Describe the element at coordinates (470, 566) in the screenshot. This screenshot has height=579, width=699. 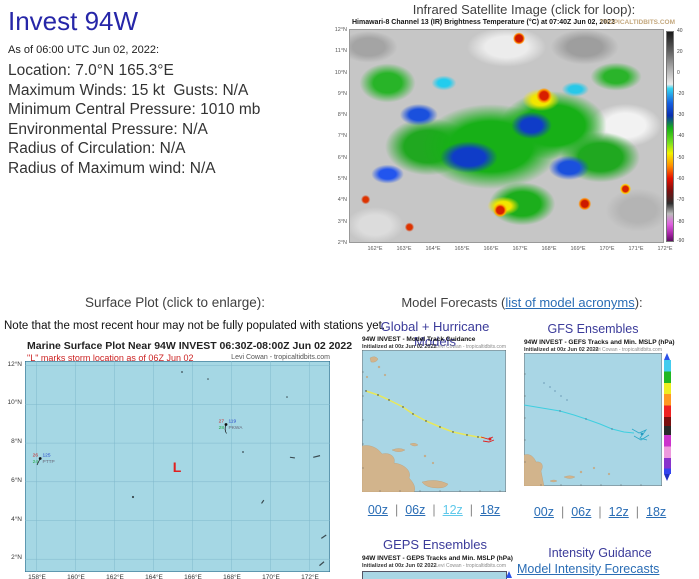
I see `geps-credit: Levi Cowan - tropicaltidbits.com` at that location.